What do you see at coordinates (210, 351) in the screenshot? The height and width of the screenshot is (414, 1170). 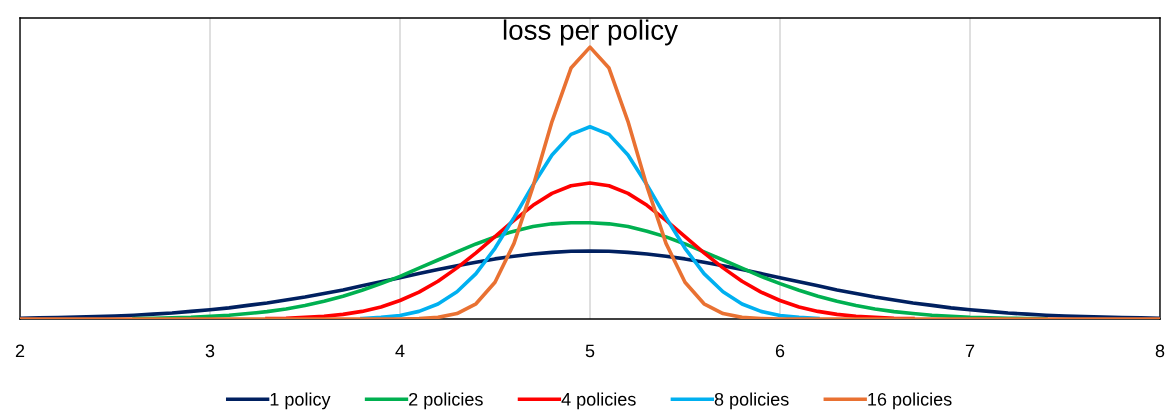 I see `x-tick-label: 3` at bounding box center [210, 351].